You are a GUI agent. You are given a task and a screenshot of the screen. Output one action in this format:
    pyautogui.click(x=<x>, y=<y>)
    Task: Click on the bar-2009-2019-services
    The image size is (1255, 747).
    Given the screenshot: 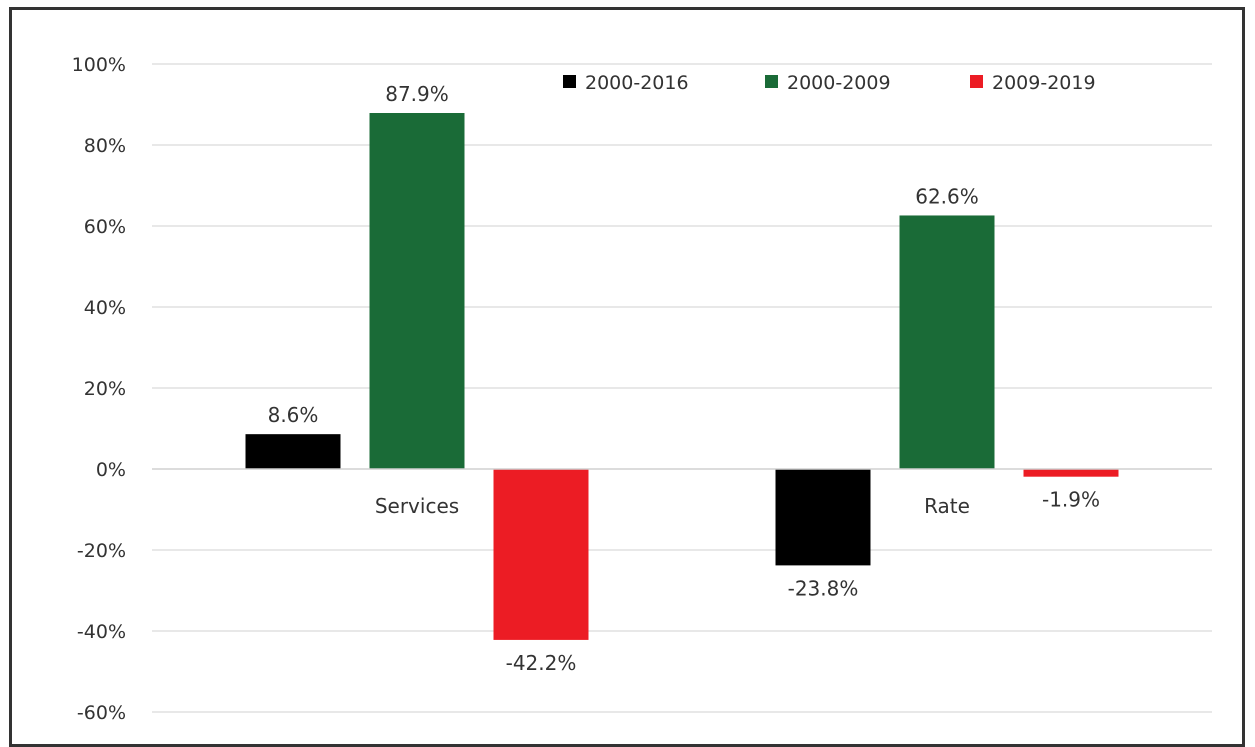 What is the action you would take?
    pyautogui.click(x=541, y=554)
    